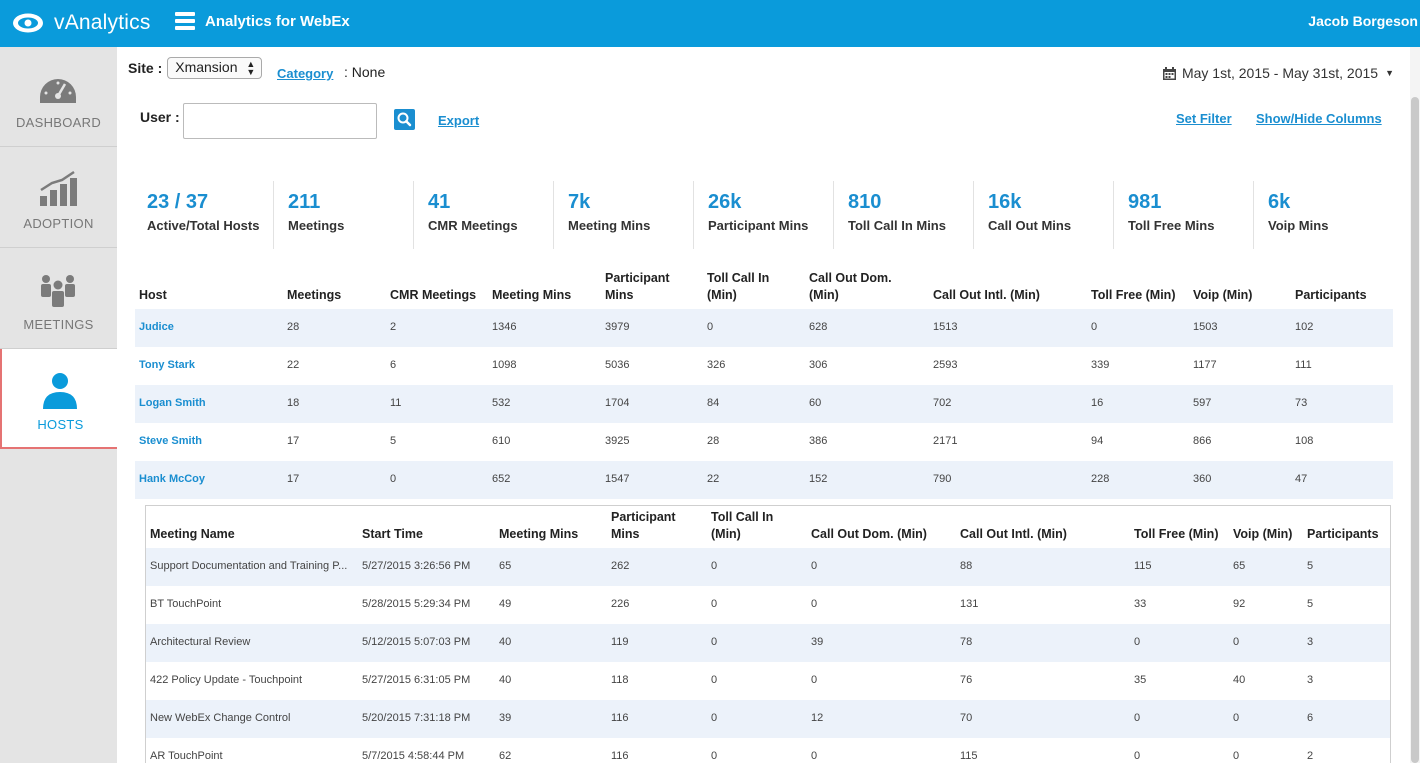 This screenshot has width=1420, height=763. I want to click on table-row: Steve Smith 17 5 610 3925 28 386 2171 94 866 108, so click(764, 442).